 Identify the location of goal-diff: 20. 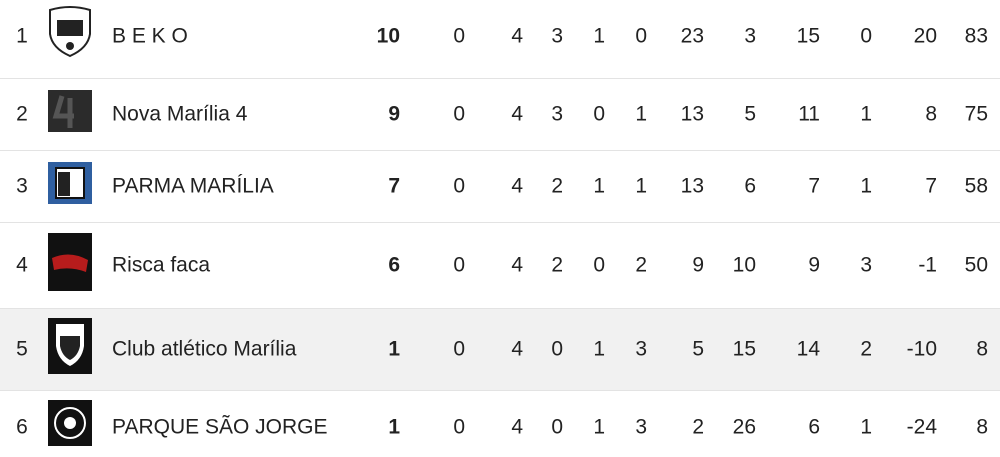
(925, 36).